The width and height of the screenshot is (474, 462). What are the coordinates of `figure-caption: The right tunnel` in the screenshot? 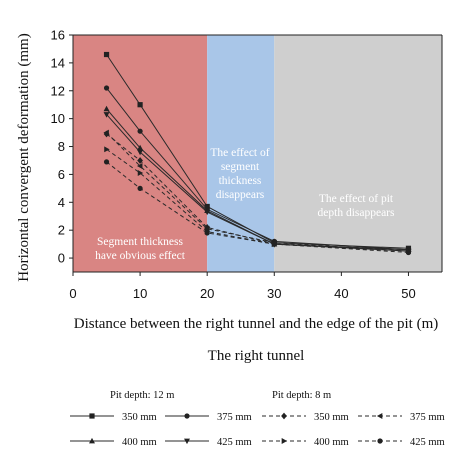 It's located at (256, 356).